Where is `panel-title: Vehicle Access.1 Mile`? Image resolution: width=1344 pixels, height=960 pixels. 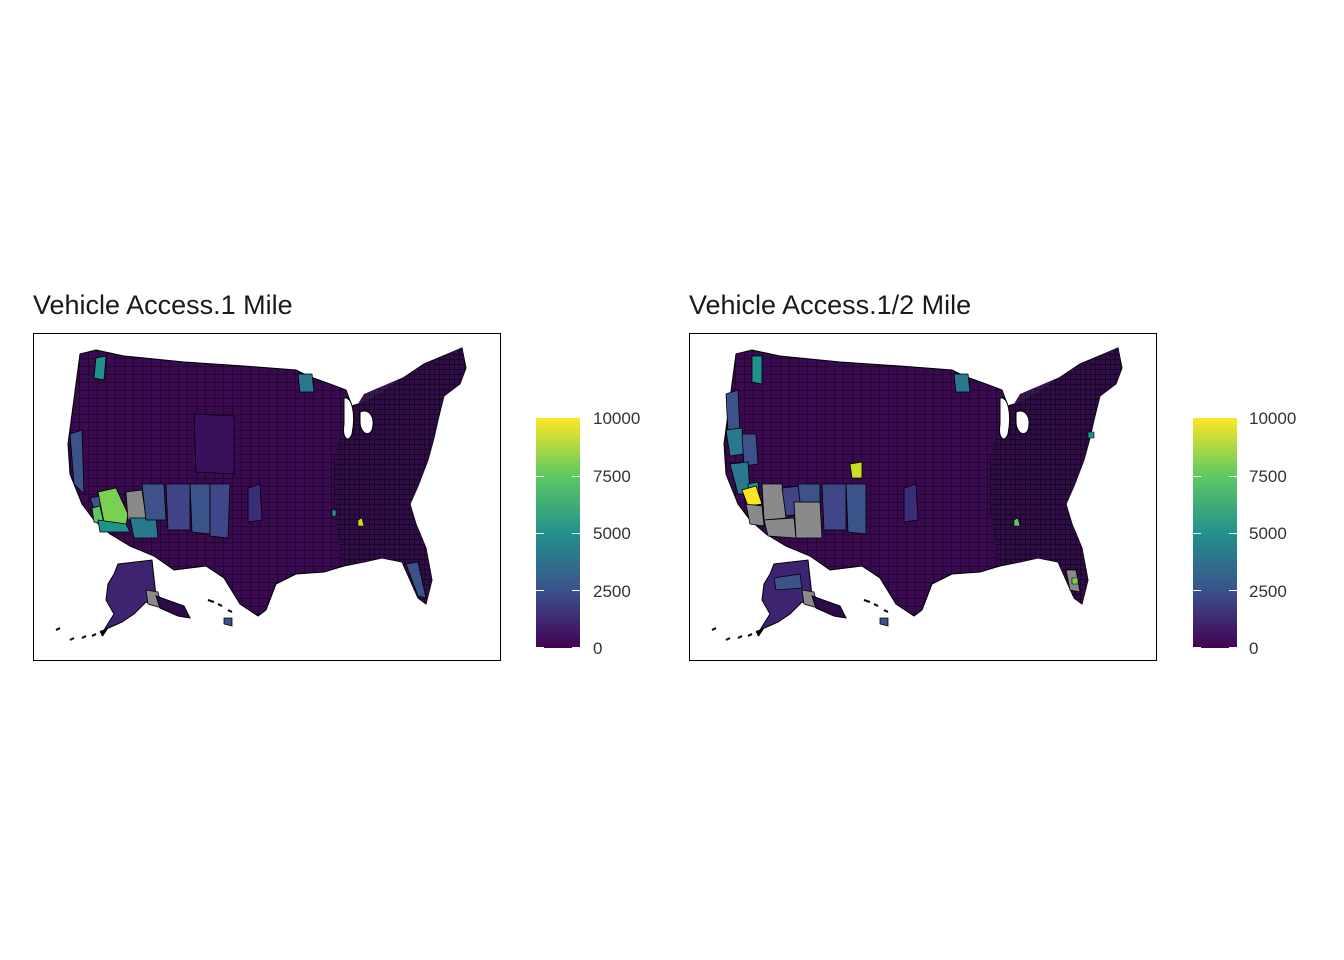
panel-title: Vehicle Access.1 Mile is located at coordinates (163, 305).